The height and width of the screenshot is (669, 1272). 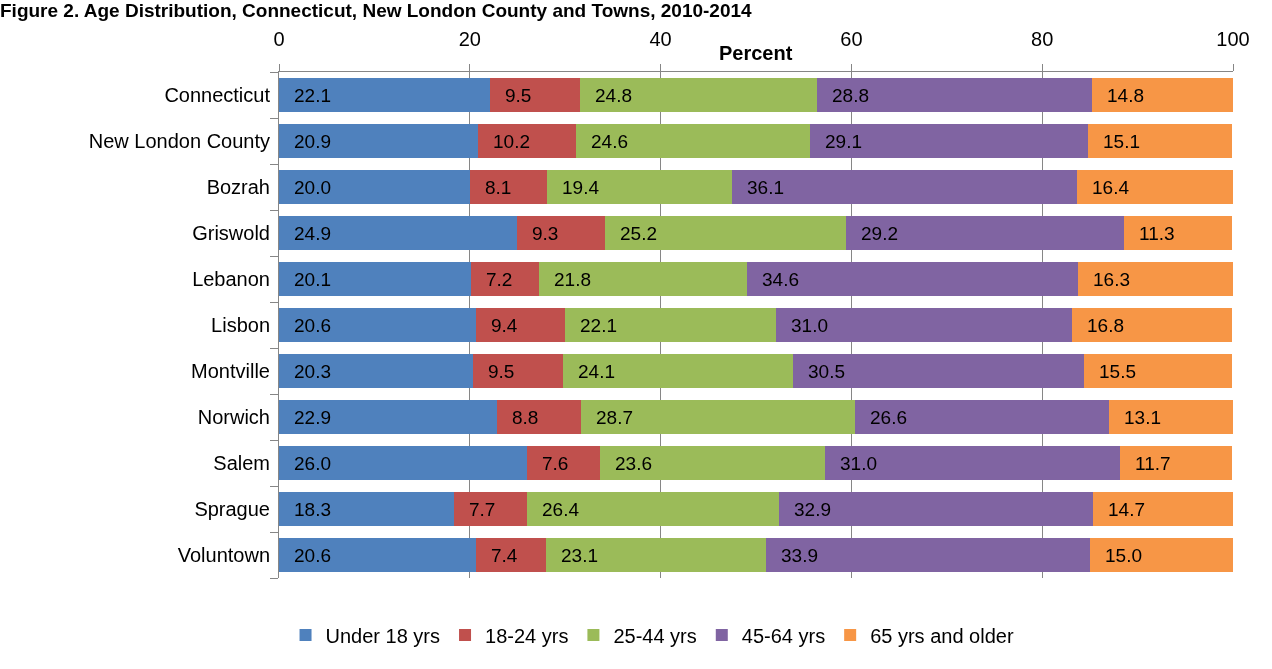 What do you see at coordinates (518, 95) in the screenshot?
I see `data-label: 9.5` at bounding box center [518, 95].